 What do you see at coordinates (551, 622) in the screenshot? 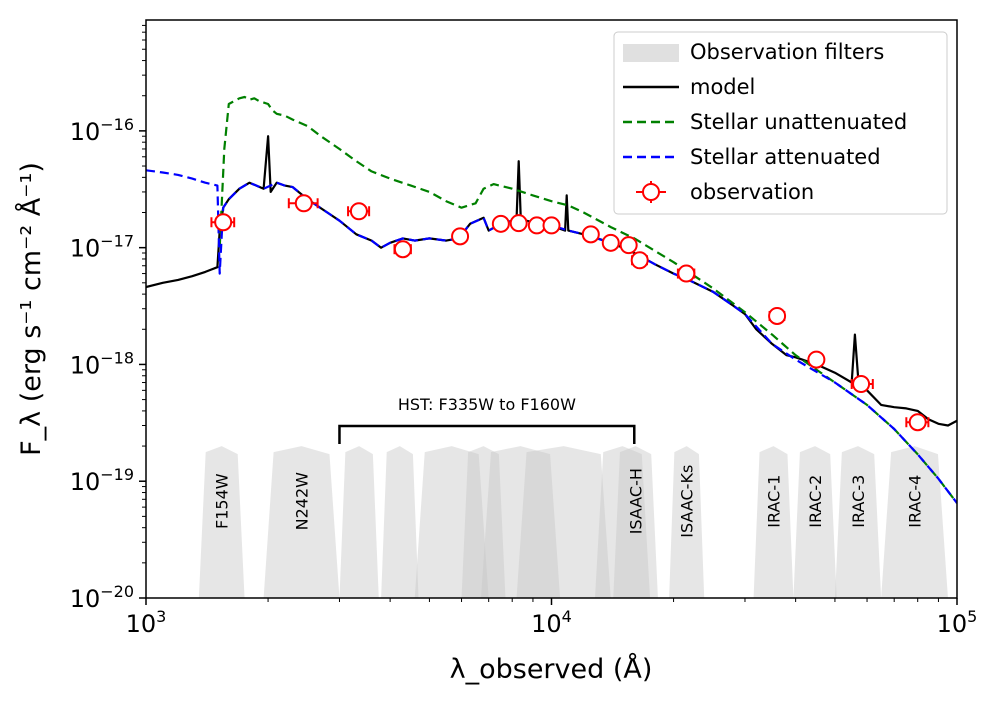
I see `x-tick-label: 104` at bounding box center [551, 622].